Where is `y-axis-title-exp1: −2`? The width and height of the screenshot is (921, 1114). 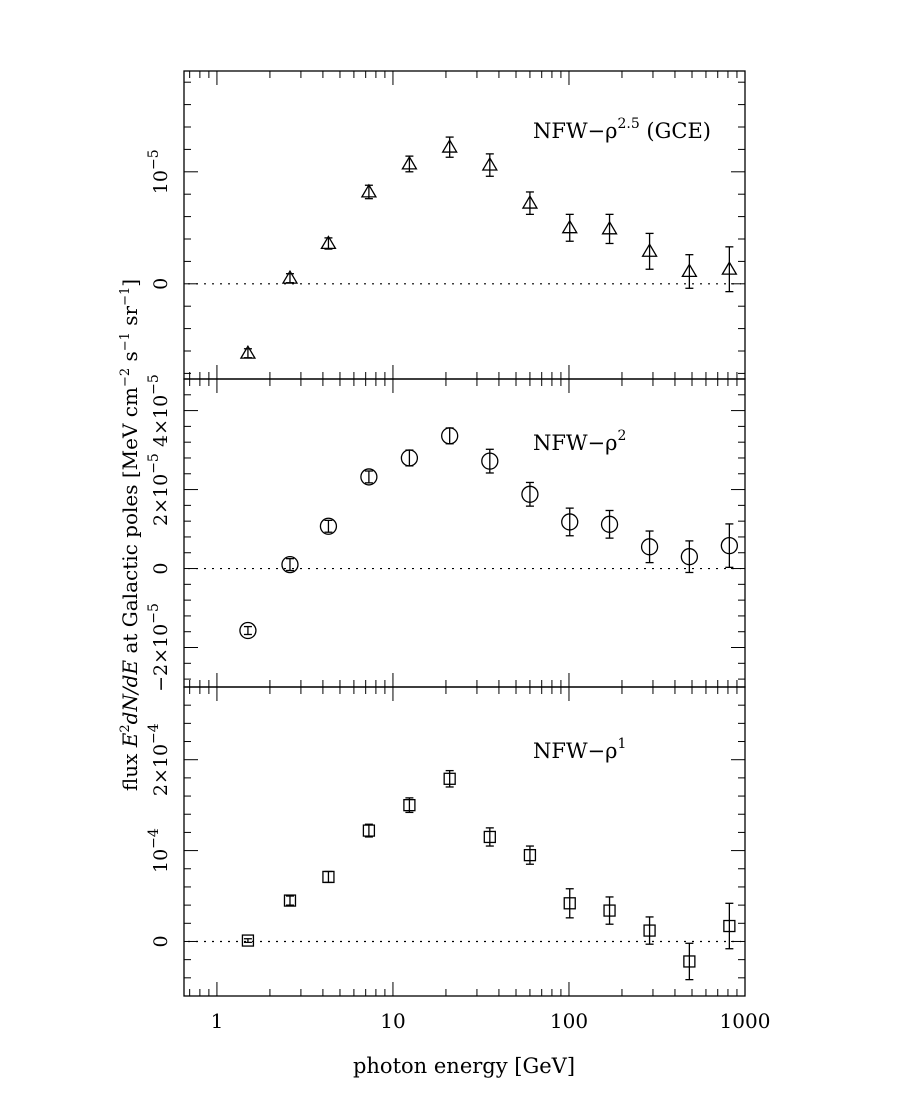
y-axis-title-exp1: −2 is located at coordinates (125, 377).